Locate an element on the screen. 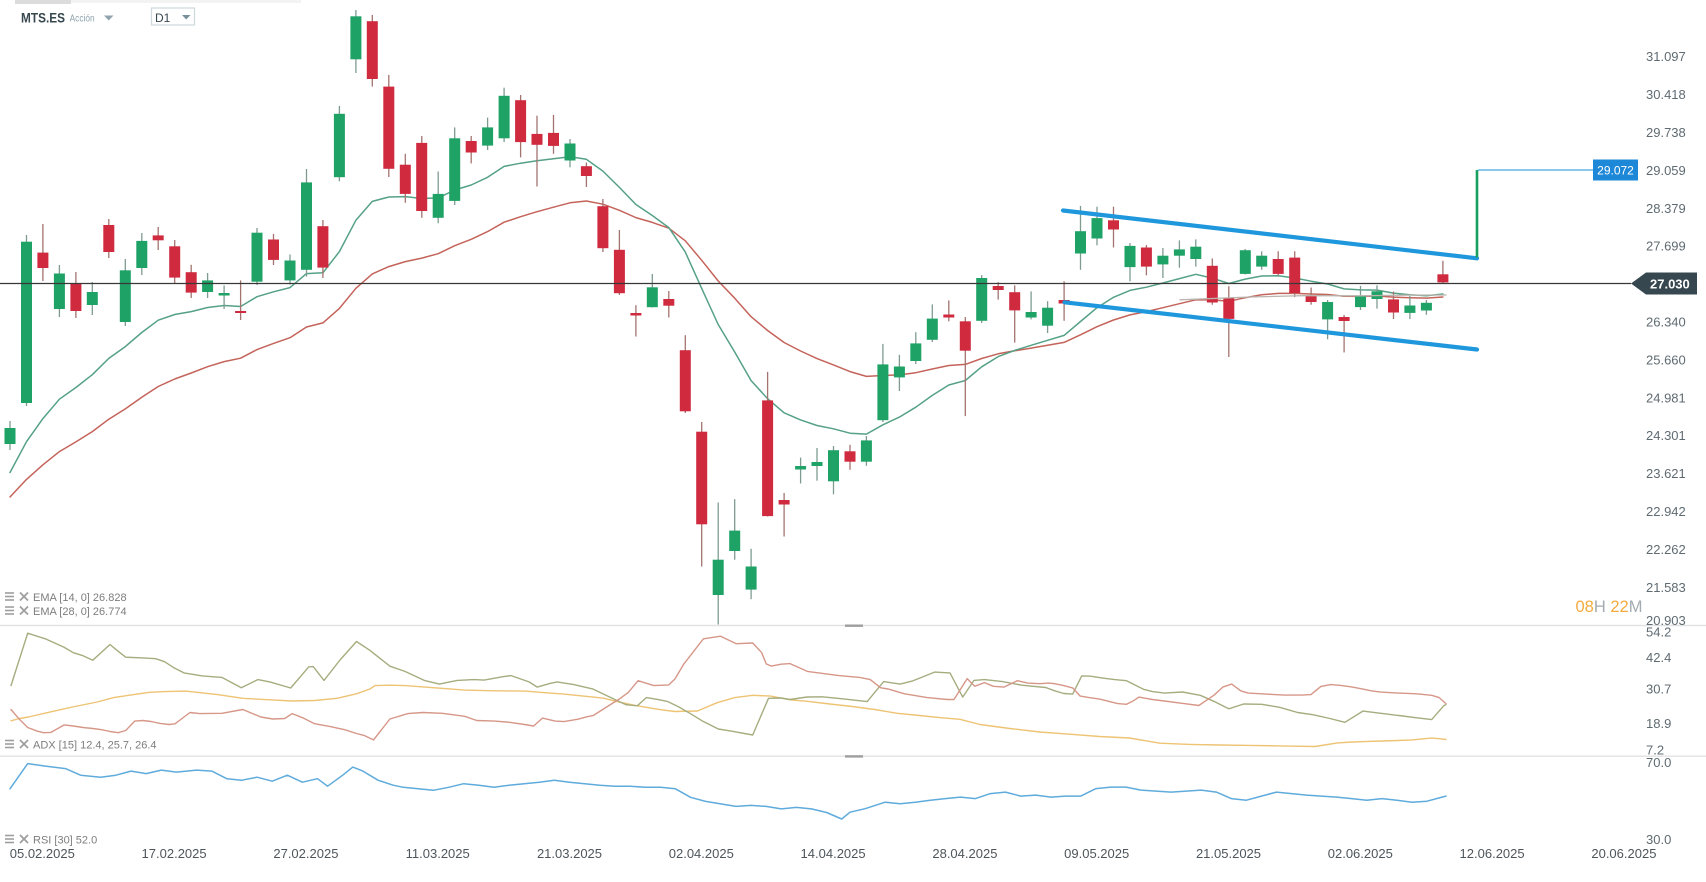 The width and height of the screenshot is (1706, 882). svg-text: 54.2 is located at coordinates (1658, 632).